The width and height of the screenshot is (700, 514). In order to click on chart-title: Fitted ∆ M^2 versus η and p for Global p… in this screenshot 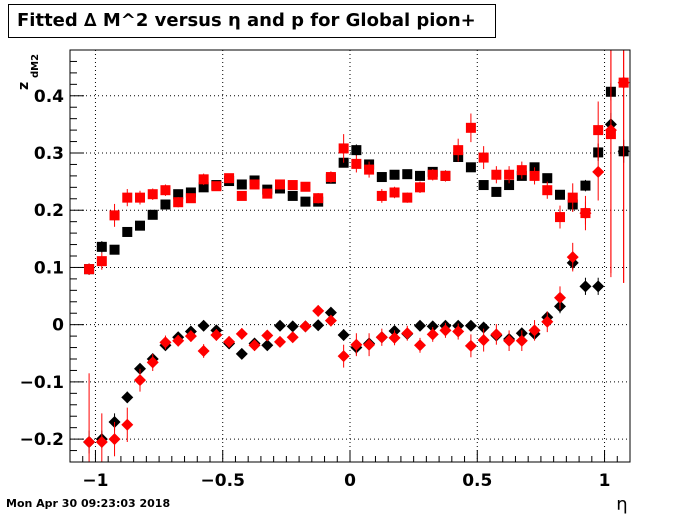, I will do `click(252, 21)`.